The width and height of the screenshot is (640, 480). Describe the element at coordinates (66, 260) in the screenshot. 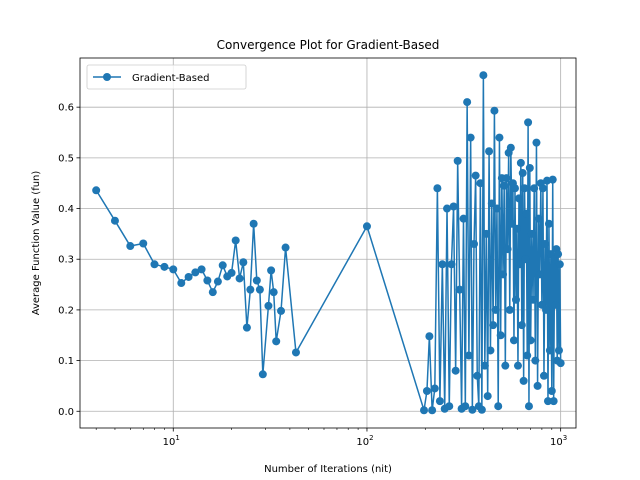

I see `y-tick-label: 0.3` at that location.